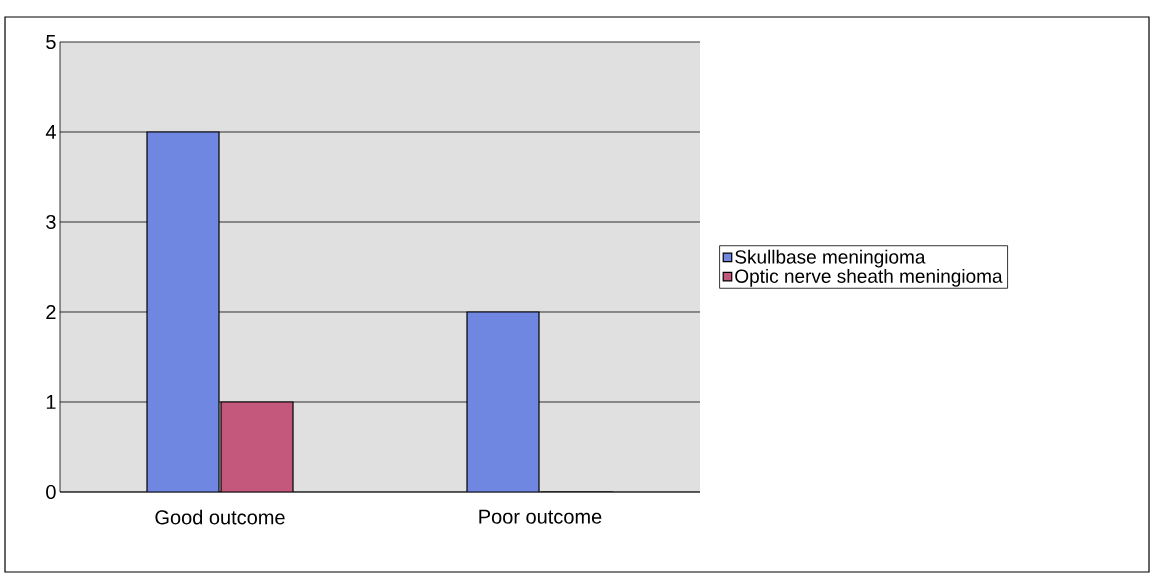 This screenshot has width=1154, height=577. What do you see at coordinates (51, 222) in the screenshot?
I see `y-tick-label: 3` at bounding box center [51, 222].